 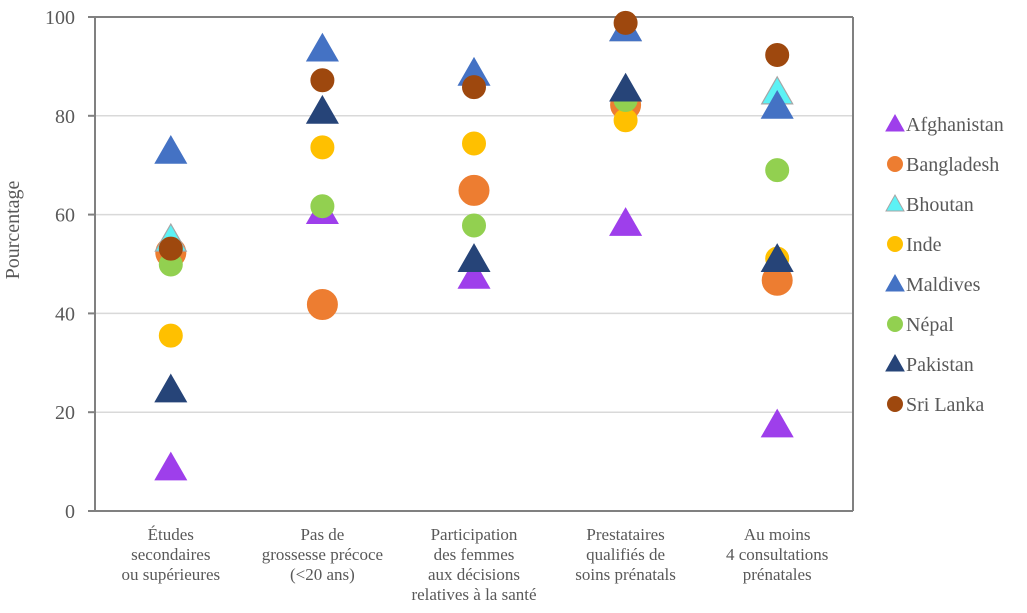 What do you see at coordinates (924, 245) in the screenshot?
I see `legend-label: Inde` at bounding box center [924, 245].